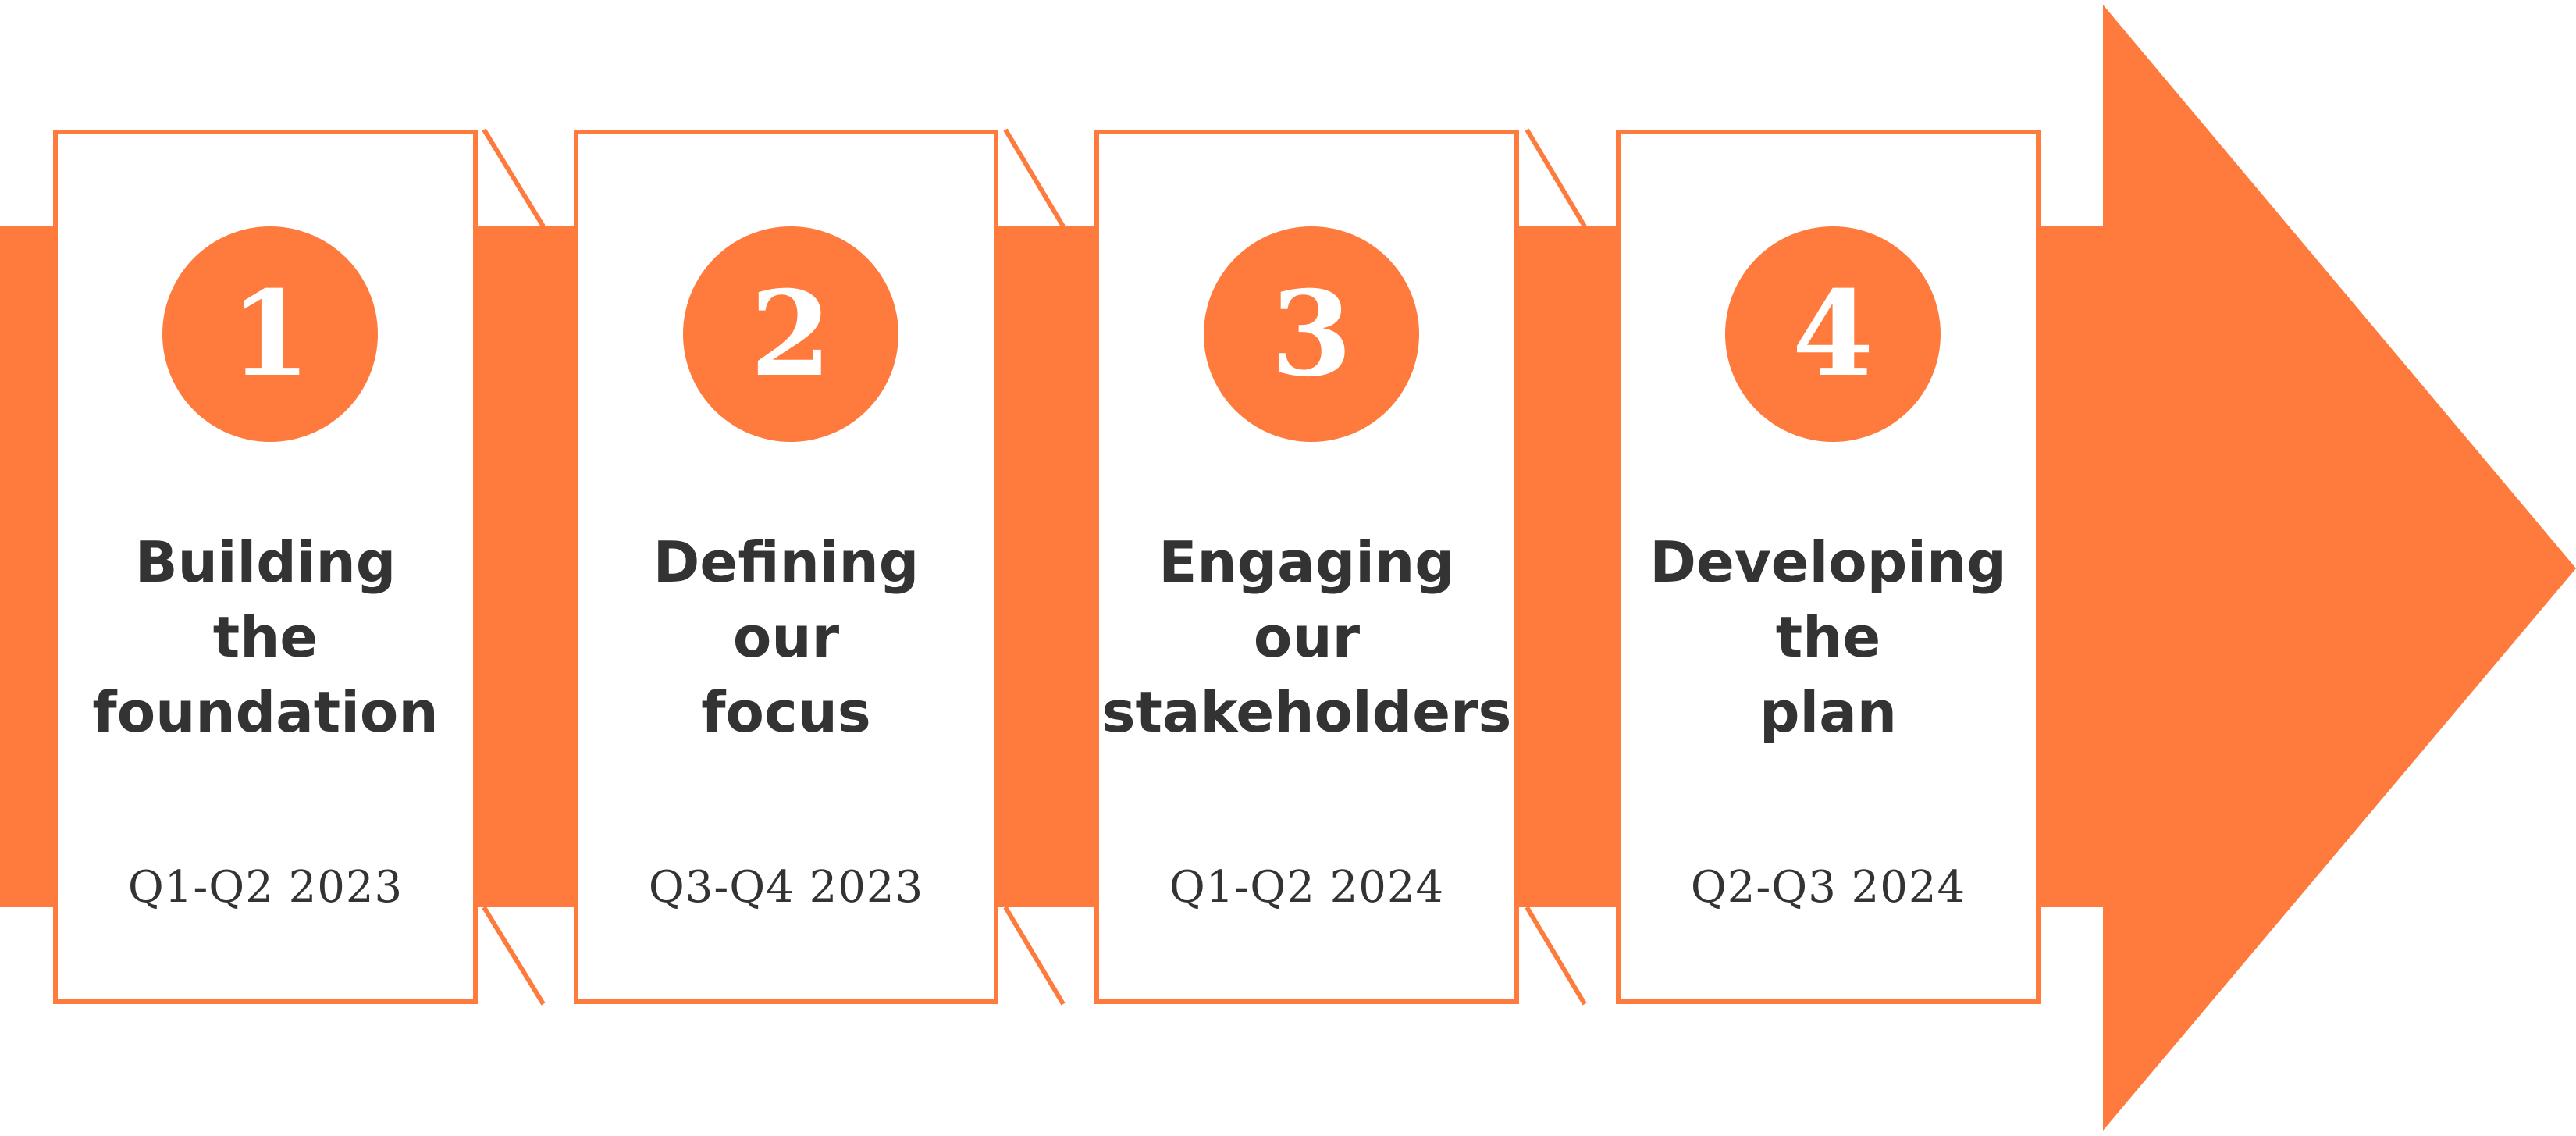 The width and height of the screenshot is (2576, 1136). I want to click on step-number-badge: 3, so click(1311, 334).